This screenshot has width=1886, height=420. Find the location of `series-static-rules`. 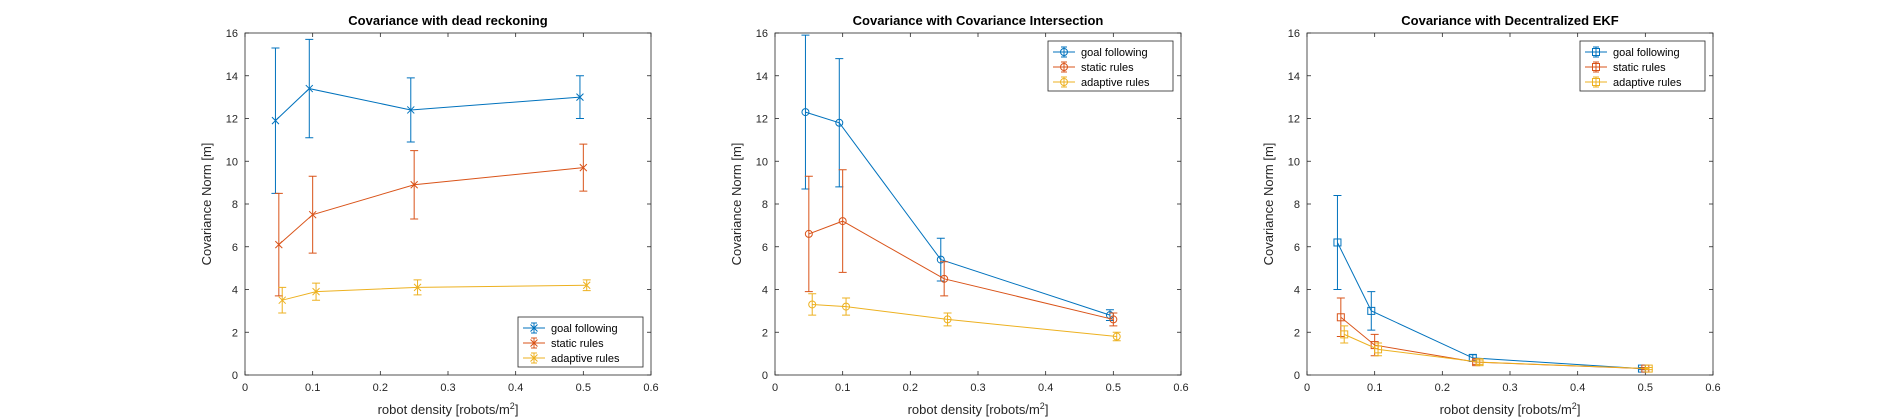

series-static-rules is located at coordinates (961, 248).